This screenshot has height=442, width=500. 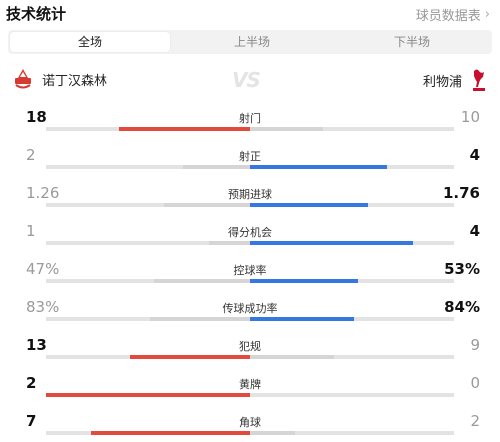 I want to click on away-stat-value: 84%, so click(x=462, y=307).